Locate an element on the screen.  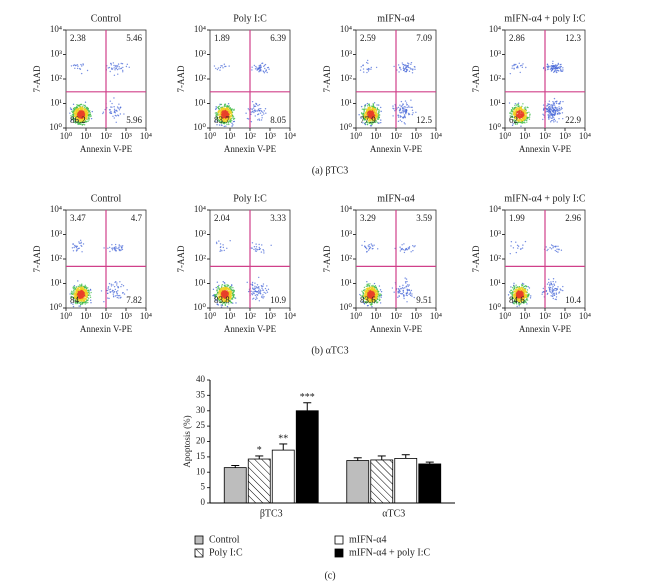
x-tick-label: 10¹ is located at coordinates (230, 136).